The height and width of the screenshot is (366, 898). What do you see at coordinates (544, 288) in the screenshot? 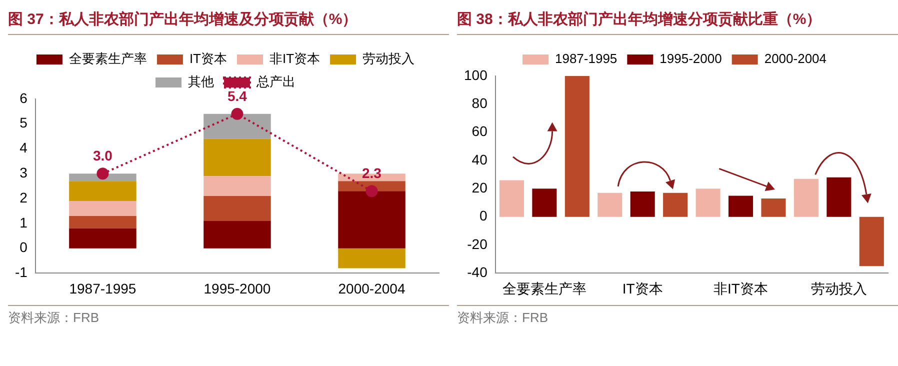
I see `x-tick-label: 全要素生产率` at bounding box center [544, 288].